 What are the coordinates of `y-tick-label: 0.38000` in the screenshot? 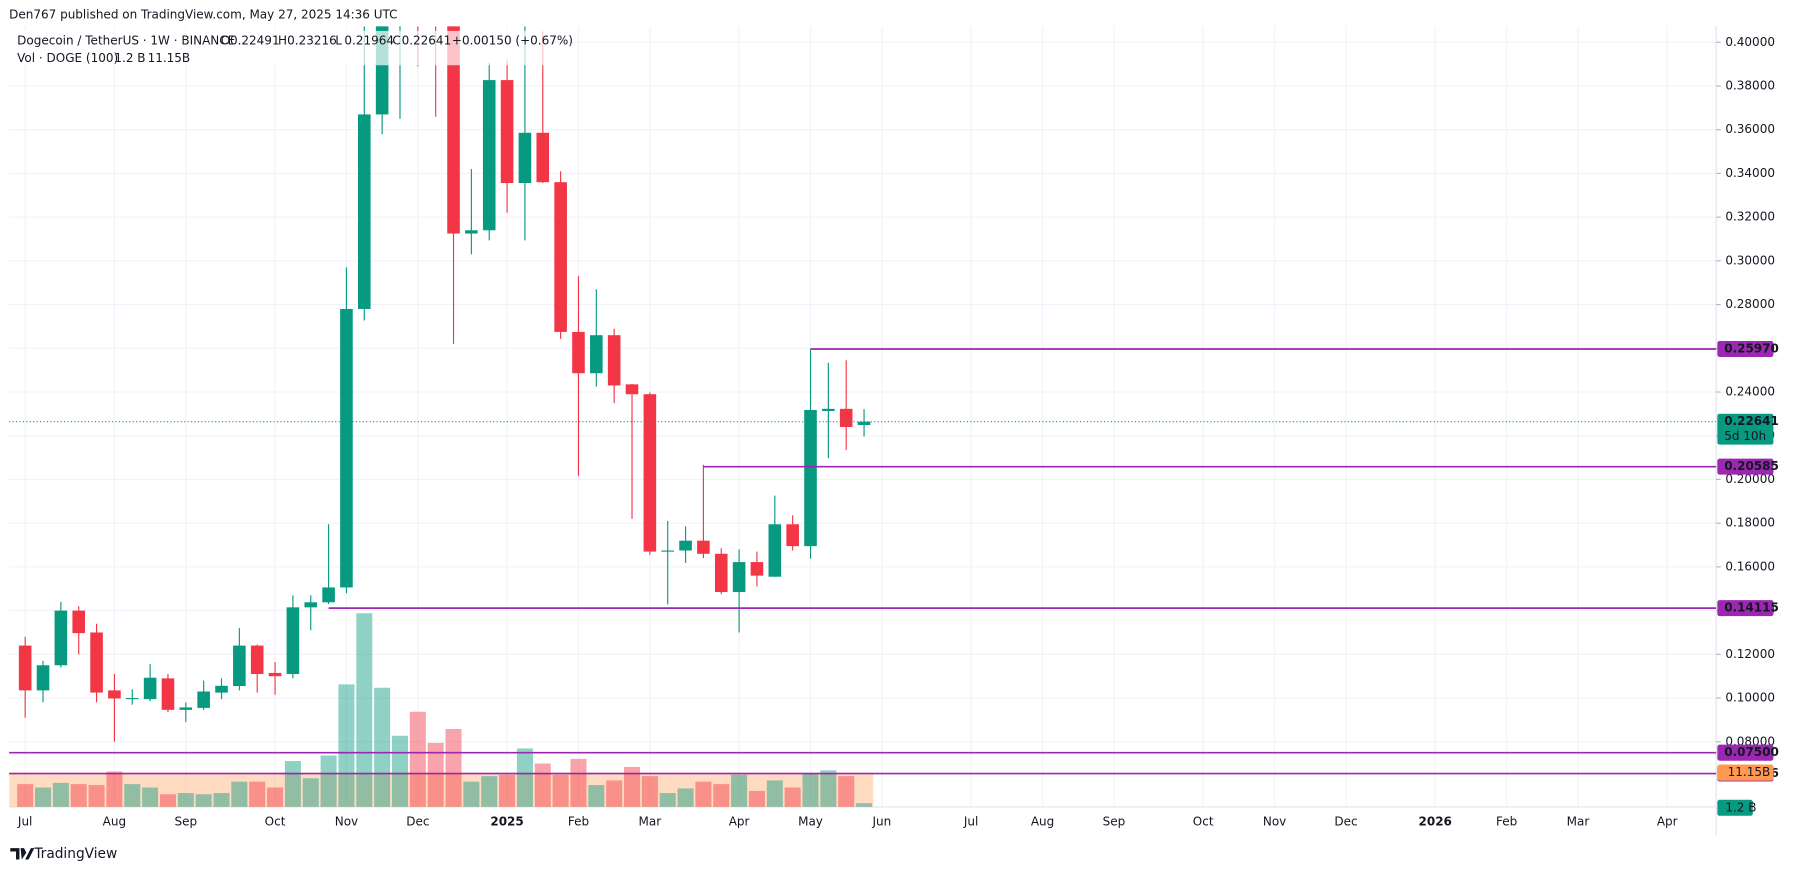 It's located at (1750, 85).